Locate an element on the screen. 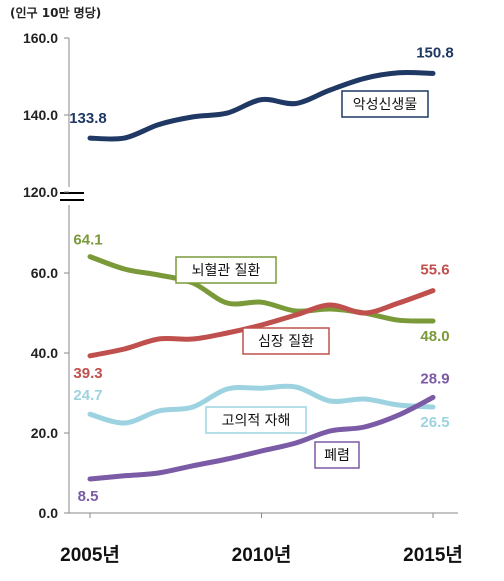 The width and height of the screenshot is (504, 581). series-name-label: 심장 질환 is located at coordinates (286, 342).